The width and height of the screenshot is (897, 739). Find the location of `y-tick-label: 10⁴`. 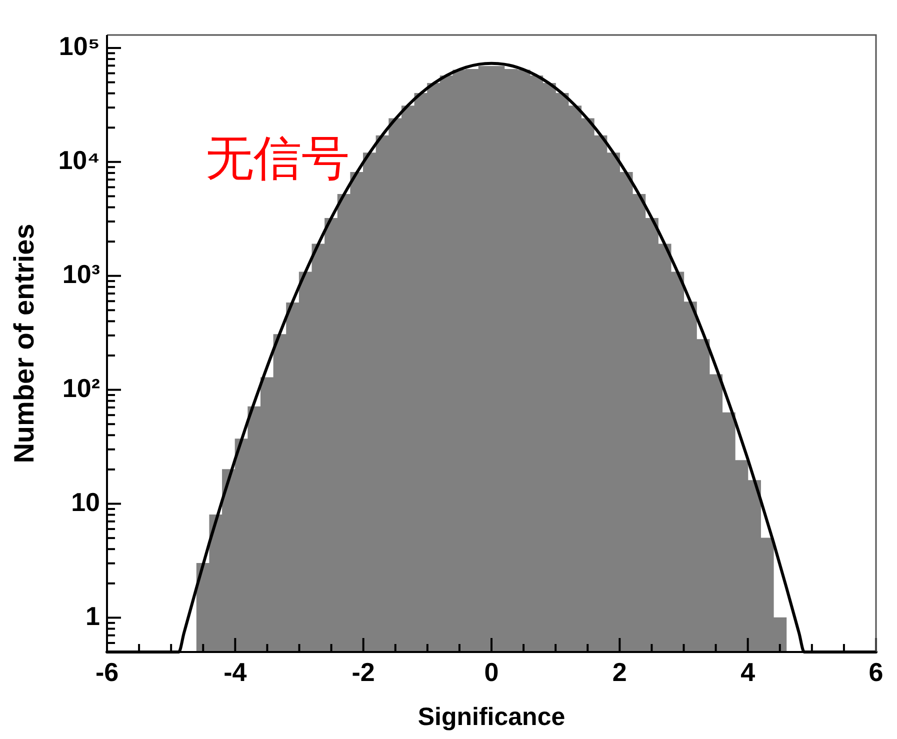

y-tick-label: 10⁴ is located at coordinates (79, 160).